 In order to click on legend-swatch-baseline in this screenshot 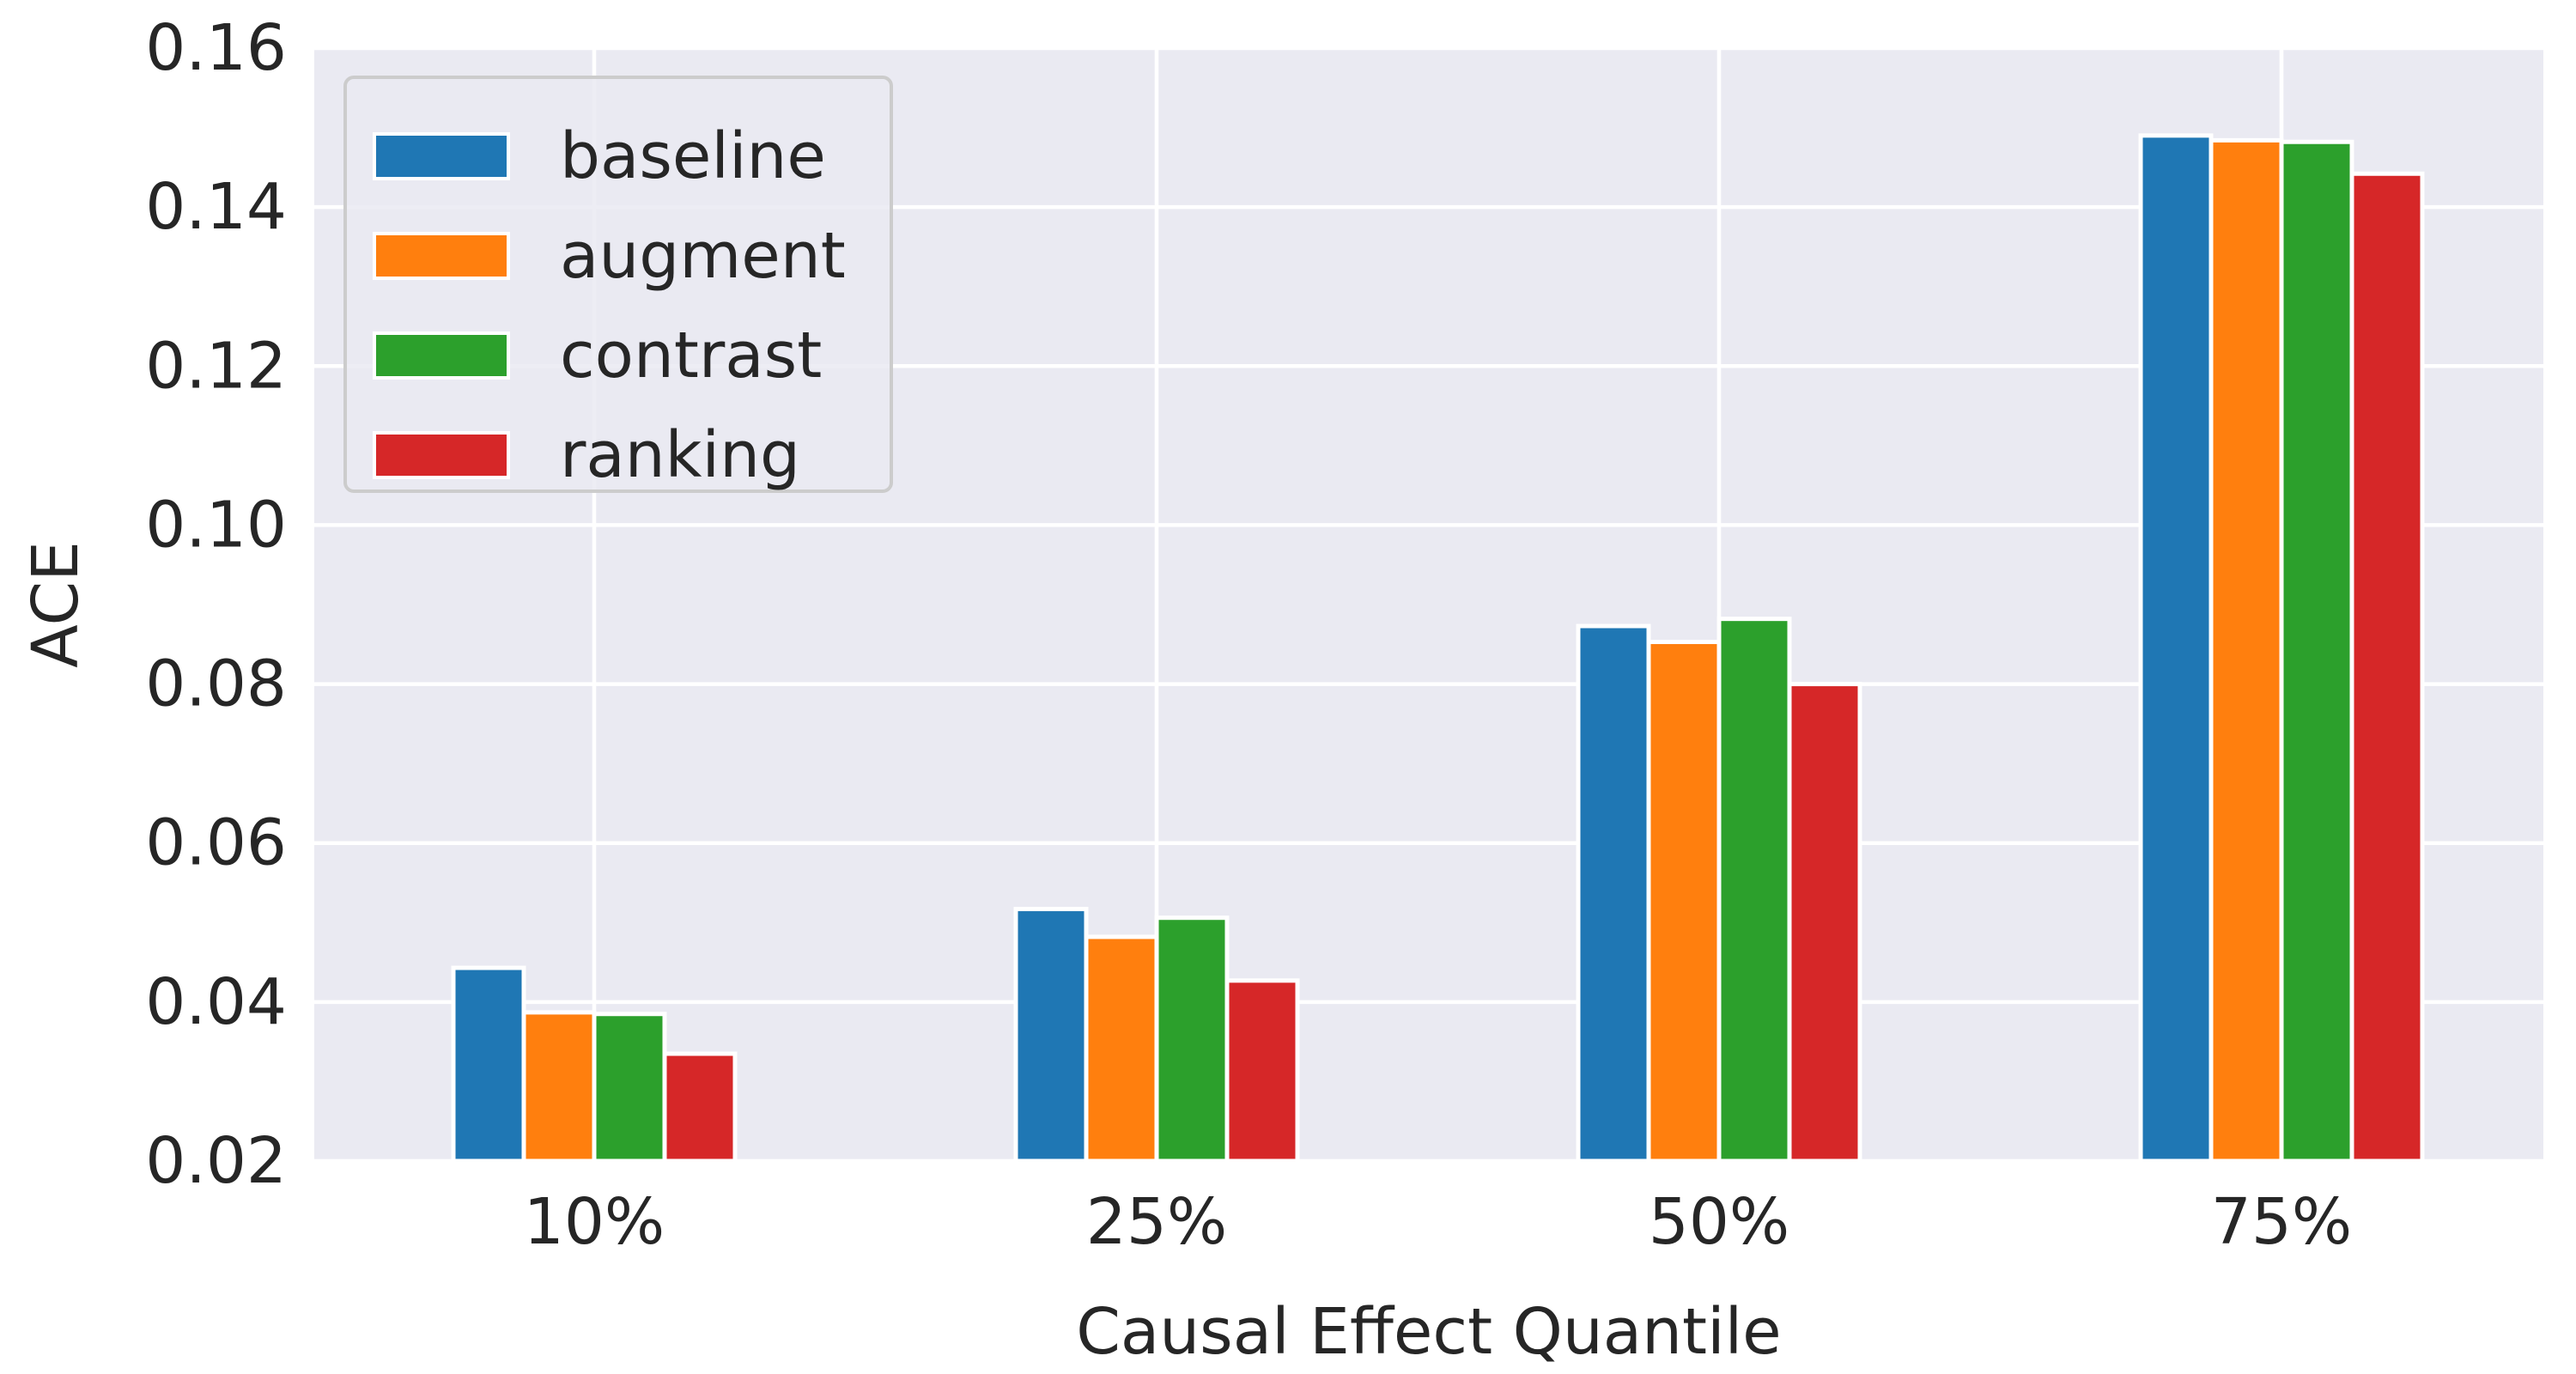, I will do `click(441, 156)`.